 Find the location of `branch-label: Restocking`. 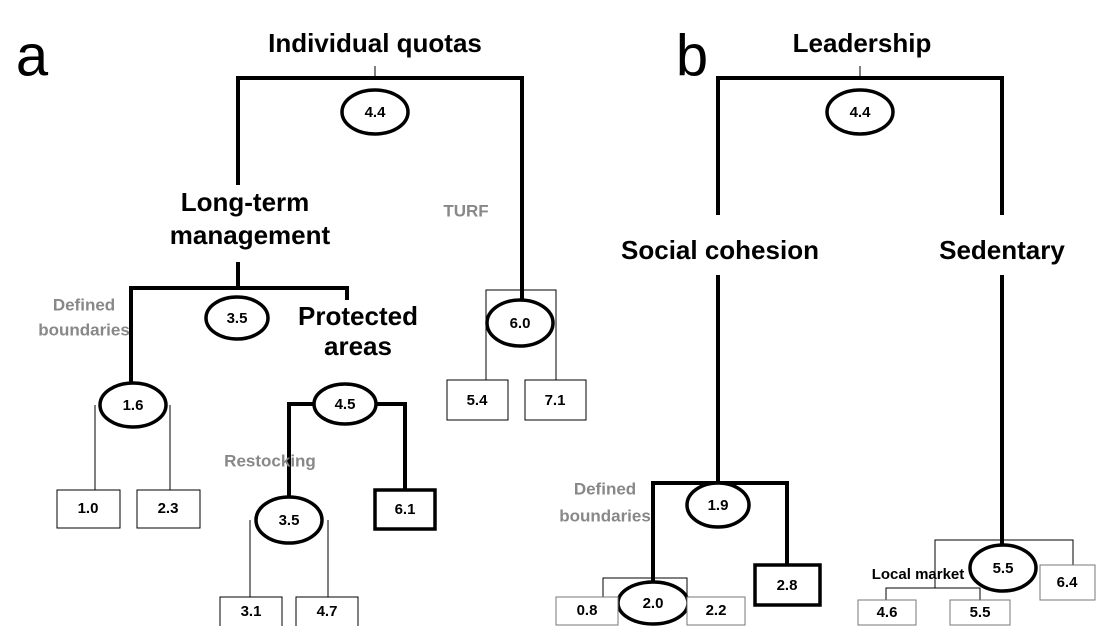

branch-label: Restocking is located at coordinates (270, 460).